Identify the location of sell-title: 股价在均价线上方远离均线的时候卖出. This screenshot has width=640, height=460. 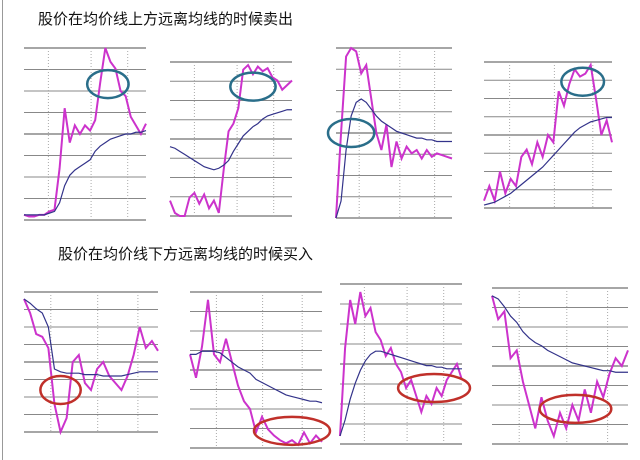
(166, 19).